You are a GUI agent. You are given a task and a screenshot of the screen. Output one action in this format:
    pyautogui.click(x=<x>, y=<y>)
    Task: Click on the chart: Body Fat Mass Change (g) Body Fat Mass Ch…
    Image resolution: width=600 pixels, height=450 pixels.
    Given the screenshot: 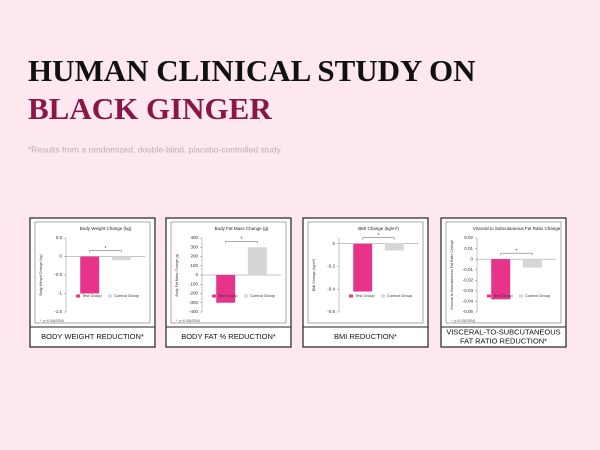 What is the action you would take?
    pyautogui.click(x=228, y=274)
    